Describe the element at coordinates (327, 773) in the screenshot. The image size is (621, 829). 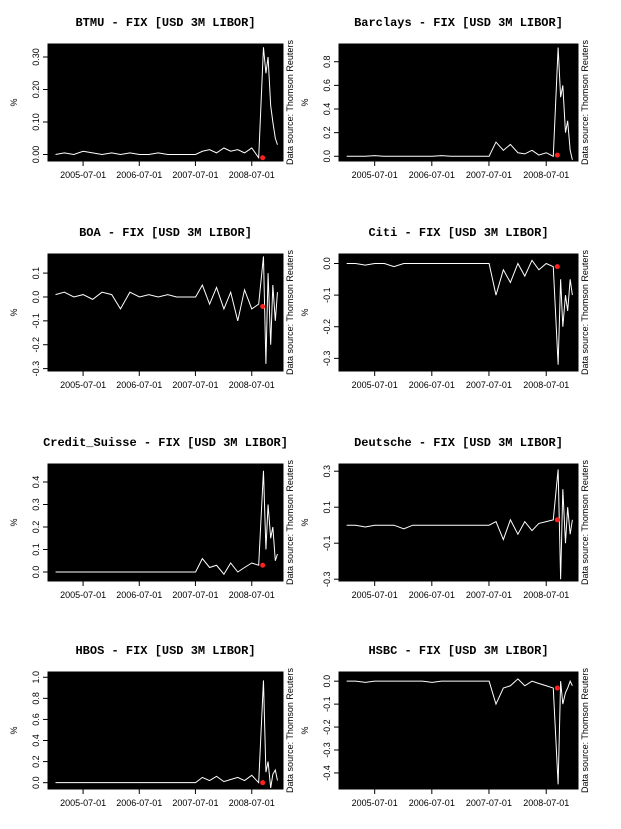
I see `y-tick-label: -0.4` at that location.